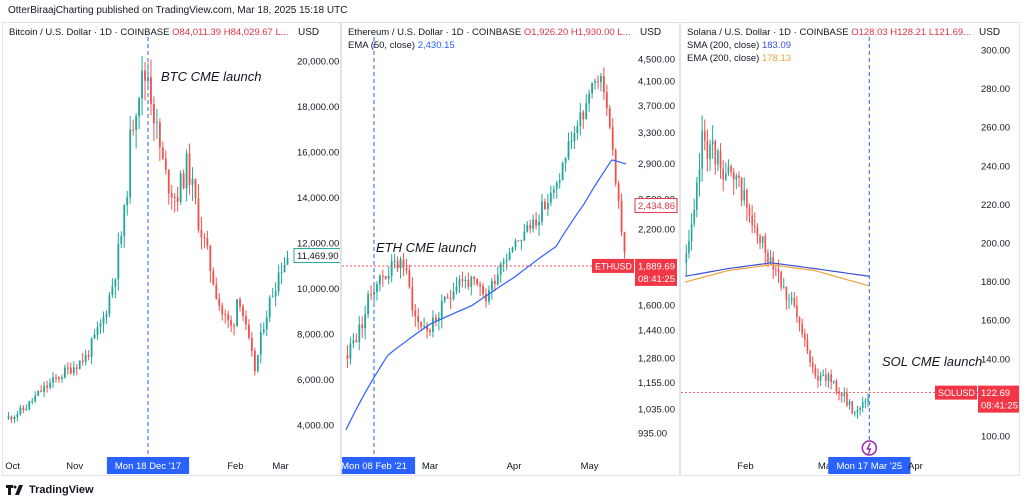 This screenshot has height=503, width=1024. I want to click on sol-cme-annotation: SOL CME launch, so click(932, 361).